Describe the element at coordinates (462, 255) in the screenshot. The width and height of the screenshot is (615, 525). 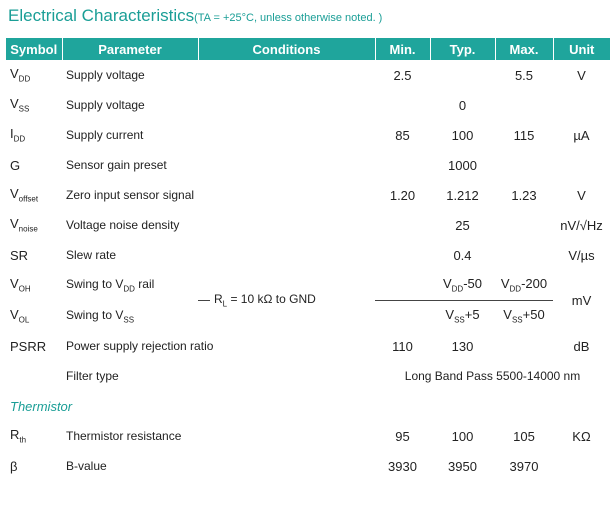
I see `typ-cell: 0.4` at that location.